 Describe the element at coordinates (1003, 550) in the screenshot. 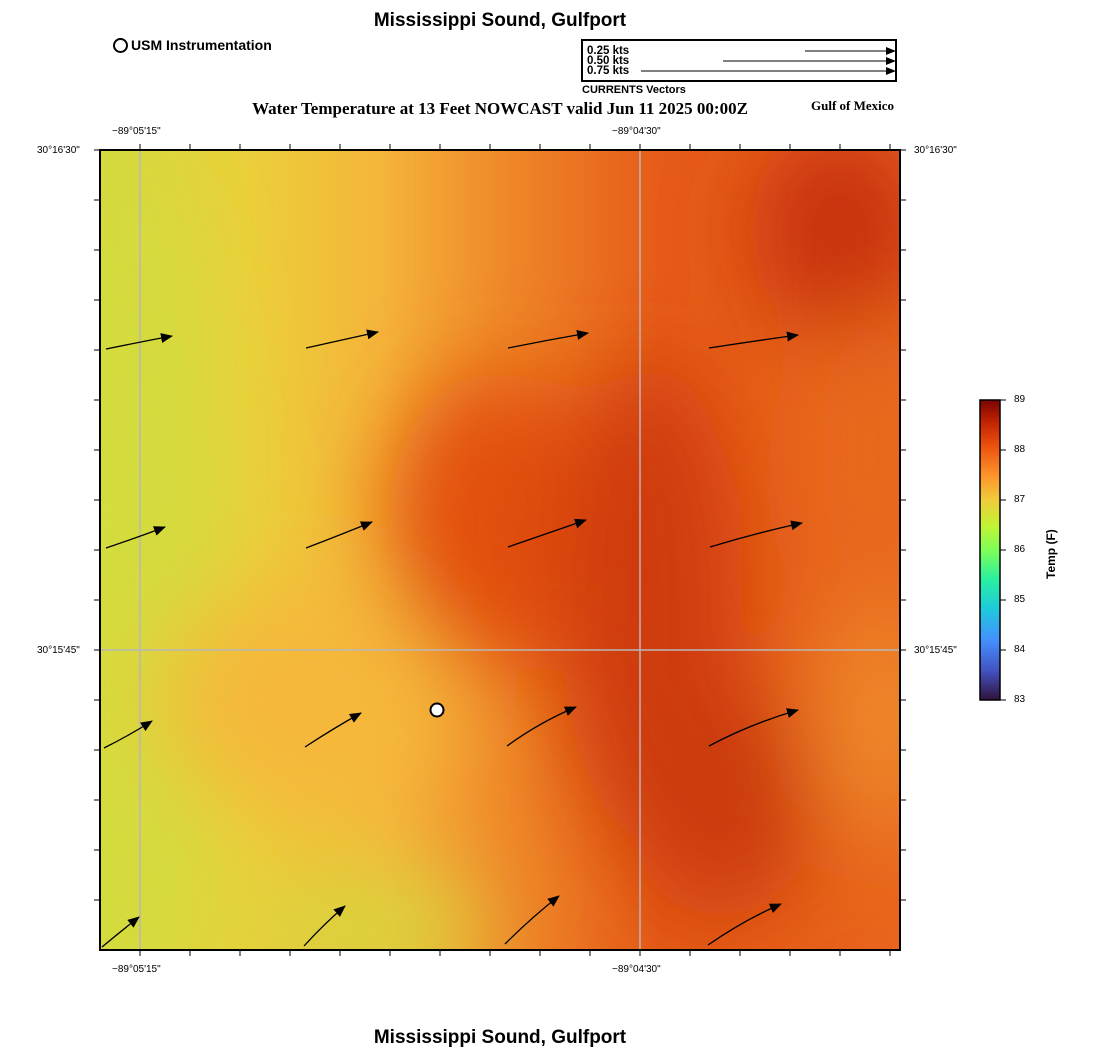

I see `colorbar-ticks` at that location.